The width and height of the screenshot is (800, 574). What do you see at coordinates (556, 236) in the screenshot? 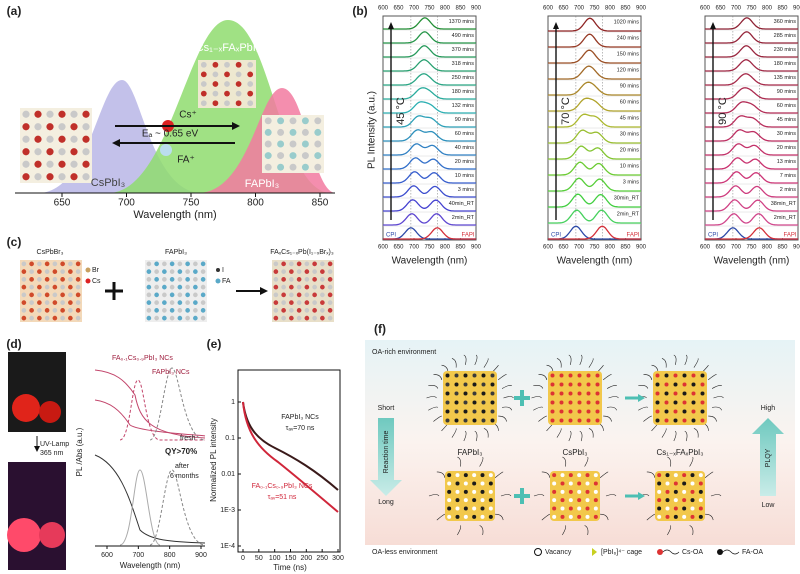
I see `label: CPI` at bounding box center [556, 236].